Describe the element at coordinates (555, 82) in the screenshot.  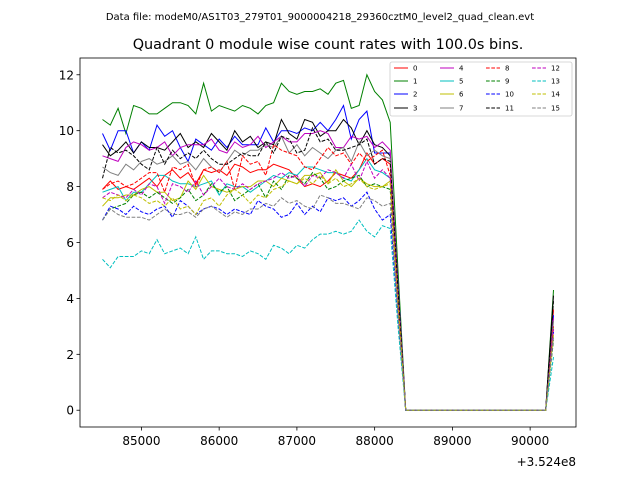
I see `legend-label-13: 13` at that location.